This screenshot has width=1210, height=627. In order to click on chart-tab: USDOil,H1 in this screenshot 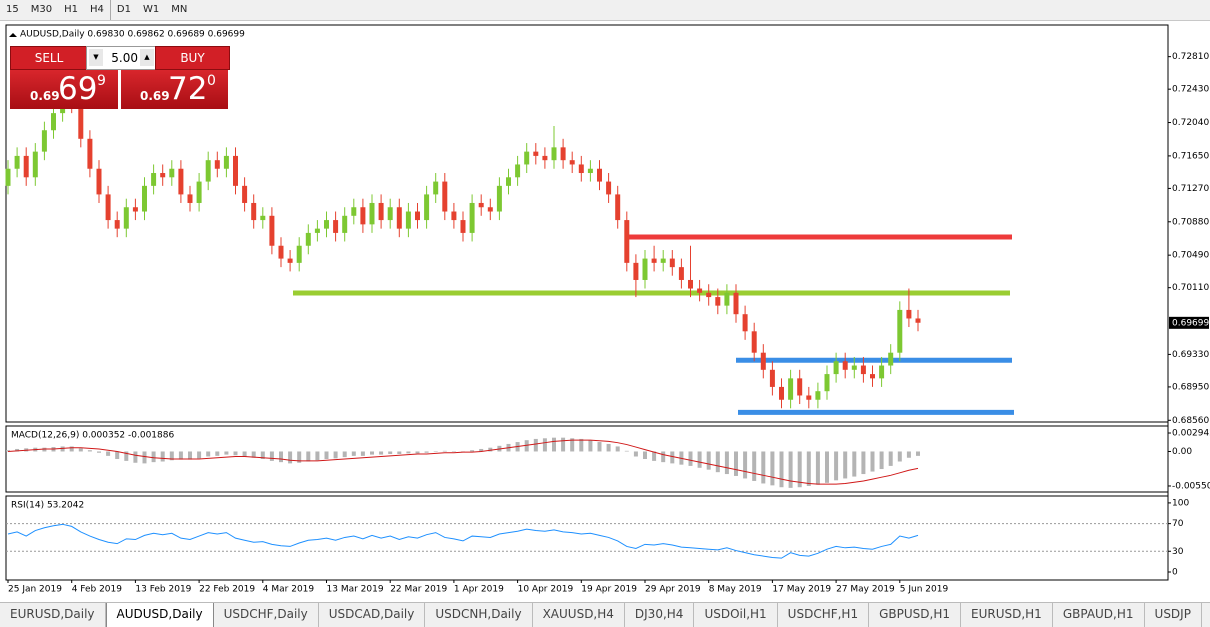, I will do `click(736, 615)`.